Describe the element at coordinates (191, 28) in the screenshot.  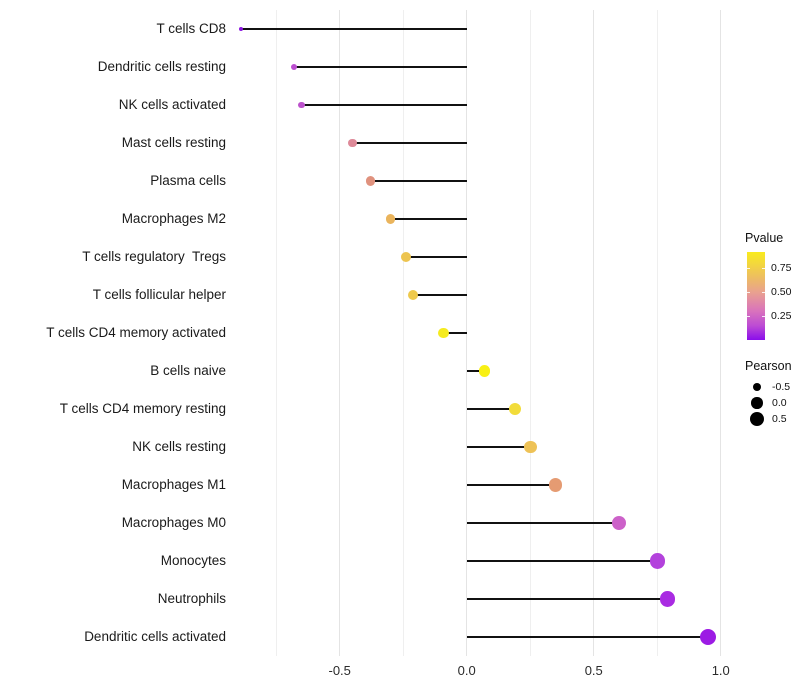
I see `category-label: T cells CD8` at that location.